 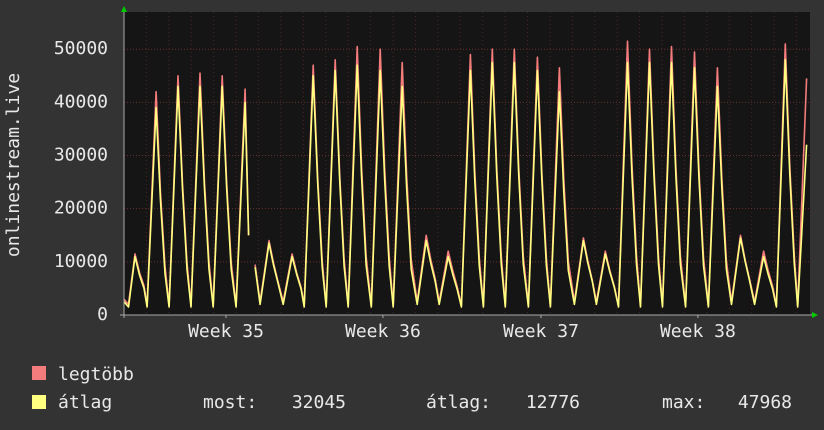 I want to click on y-axis-label: onlinestream.live, so click(x=13, y=165).